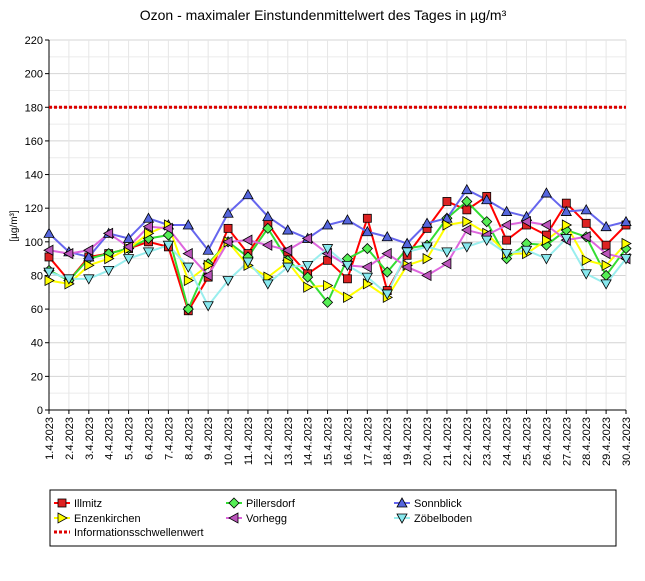 The width and height of the screenshot is (645, 581). Describe the element at coordinates (627, 441) in the screenshot. I see `x-tick-label: 30.4.2023` at that location.